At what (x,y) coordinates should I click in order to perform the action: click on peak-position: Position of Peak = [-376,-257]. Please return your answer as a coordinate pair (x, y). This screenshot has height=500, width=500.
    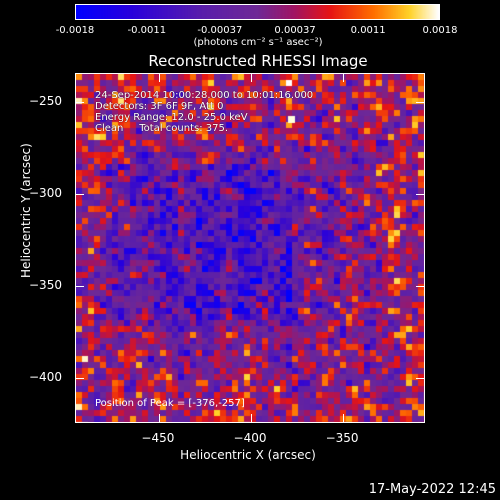
    Looking at the image, I should click on (170, 403).